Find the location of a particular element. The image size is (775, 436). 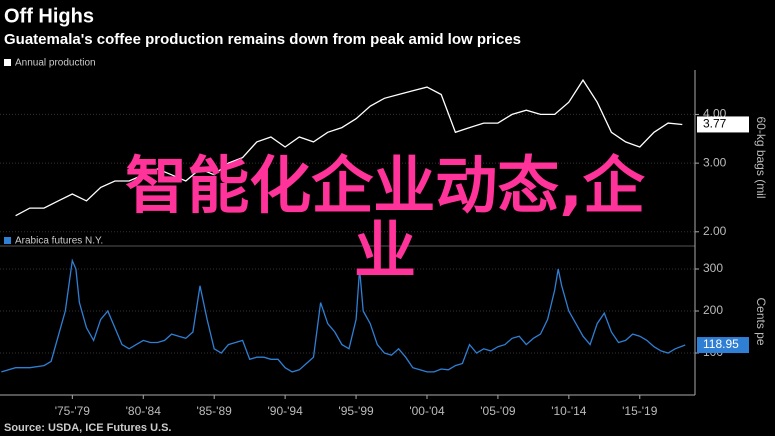

legend-label: Arabica futures N.Y. is located at coordinates (59, 241).